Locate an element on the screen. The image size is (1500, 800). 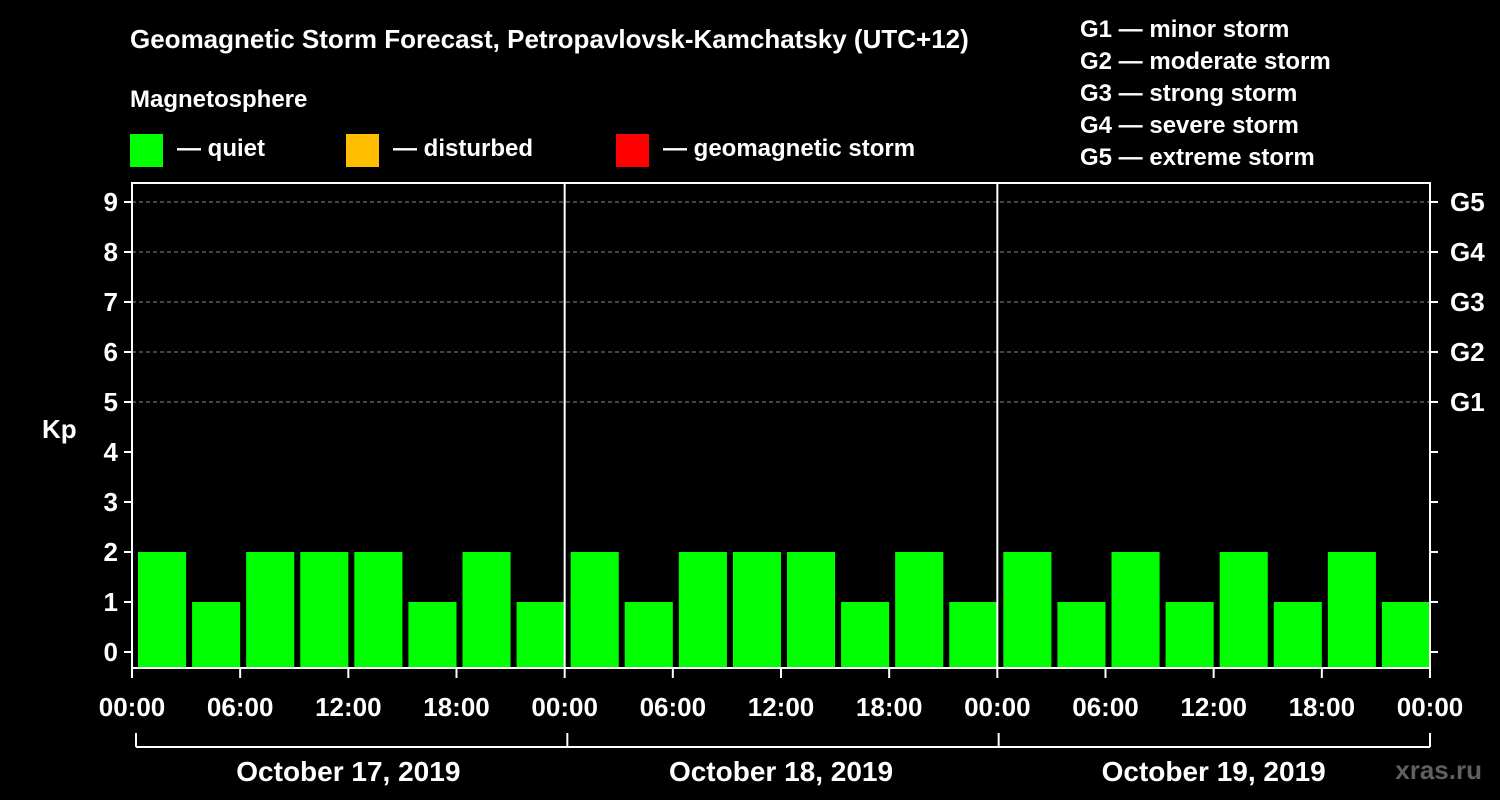
xtick-label-10: 12:00 is located at coordinates (1213, 707).